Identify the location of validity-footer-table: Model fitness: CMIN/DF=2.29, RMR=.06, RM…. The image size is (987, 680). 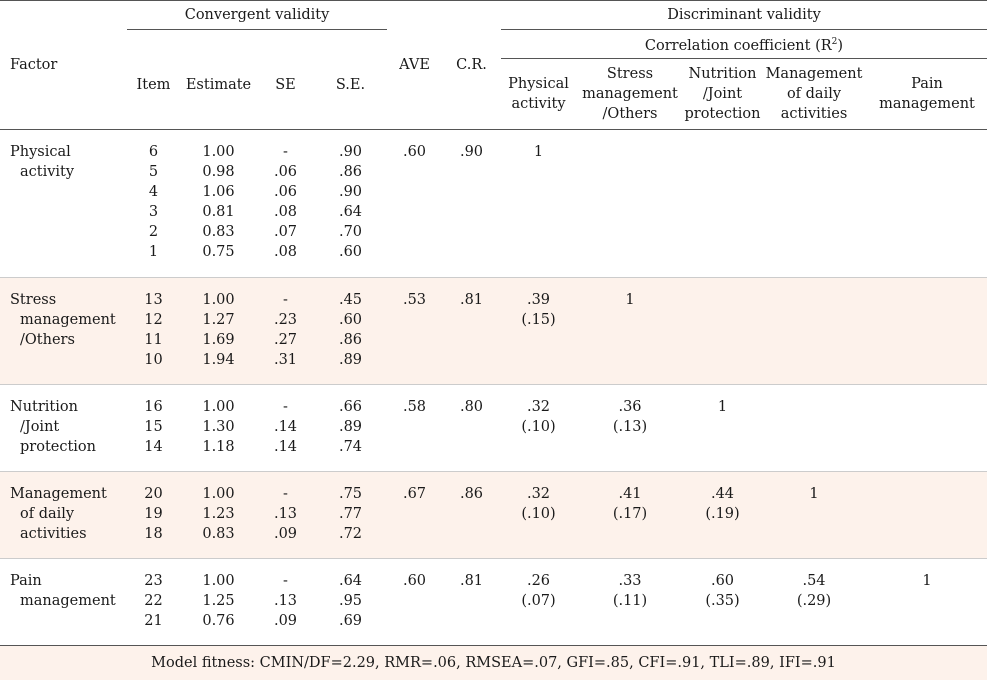
(493, 662).